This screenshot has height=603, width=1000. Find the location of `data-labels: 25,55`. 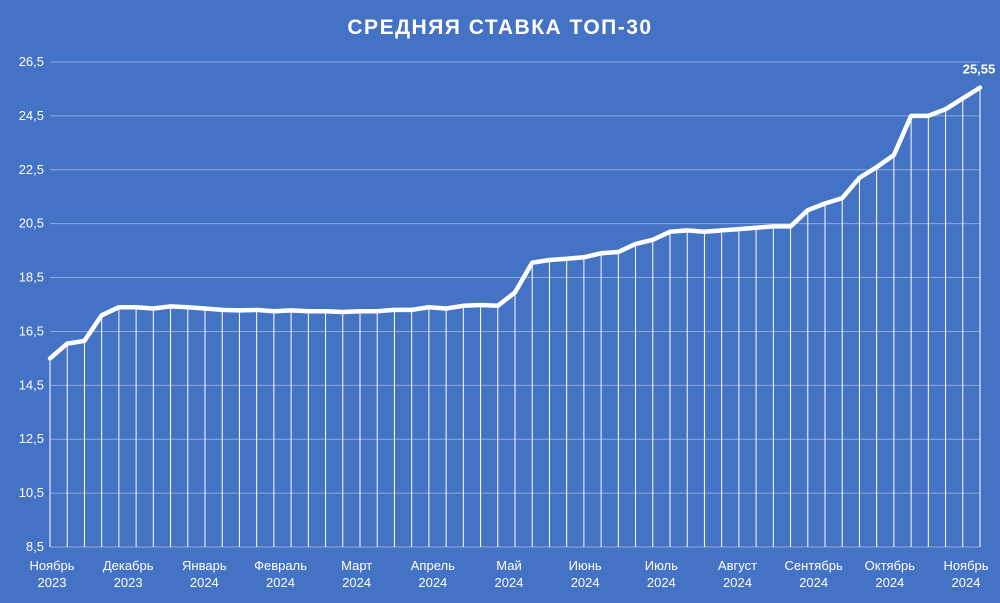

data-labels: 25,55 is located at coordinates (979, 69).